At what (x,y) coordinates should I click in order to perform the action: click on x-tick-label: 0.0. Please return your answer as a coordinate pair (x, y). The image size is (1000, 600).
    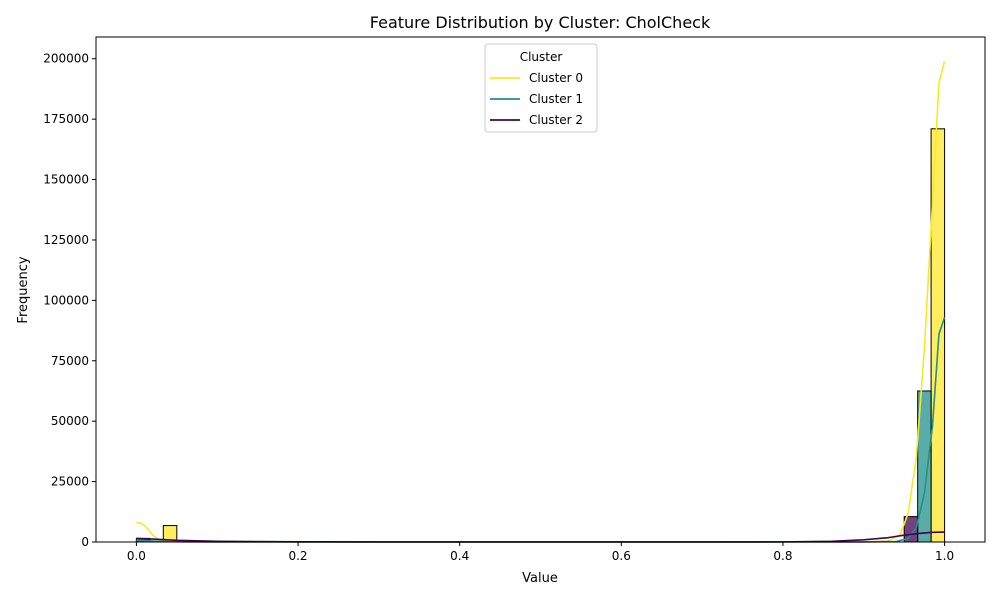
    Looking at the image, I should click on (136, 556).